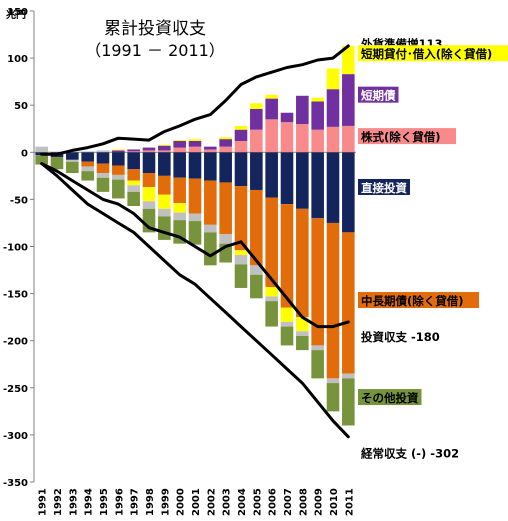 The height and width of the screenshot is (521, 508). I want to click on y-tick-label: 0, so click(24, 153).